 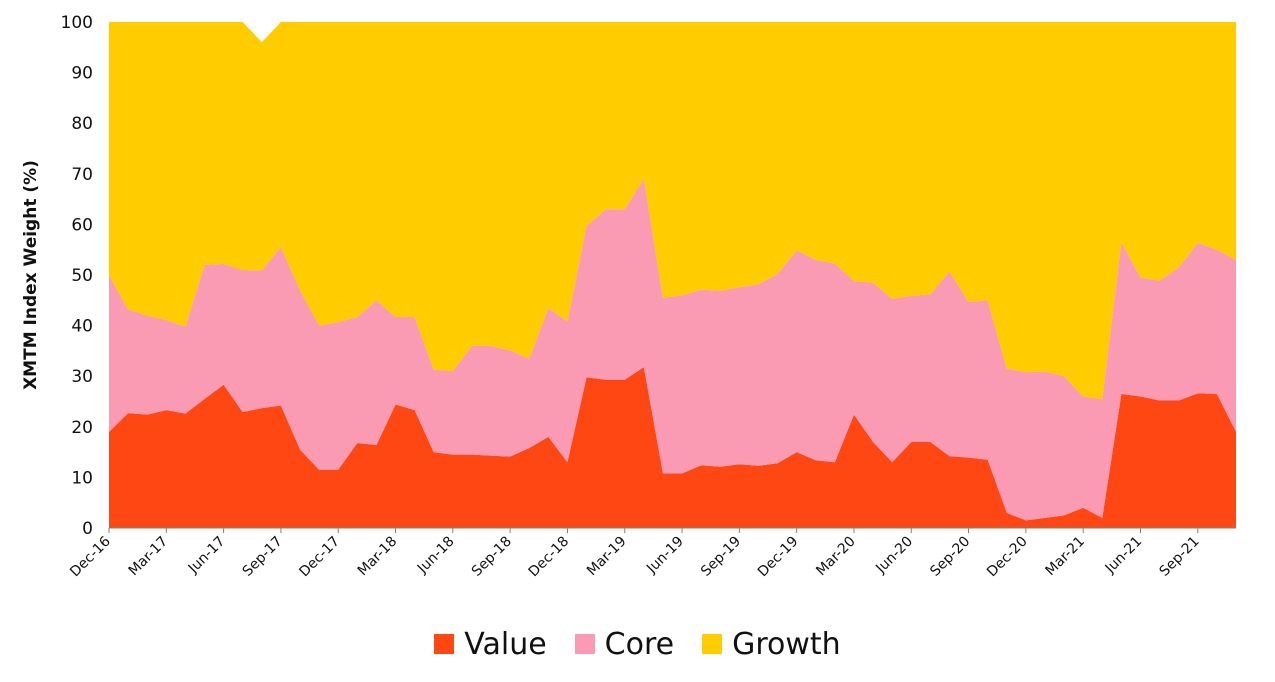 I want to click on y-tick-label: 40, so click(x=82, y=327).